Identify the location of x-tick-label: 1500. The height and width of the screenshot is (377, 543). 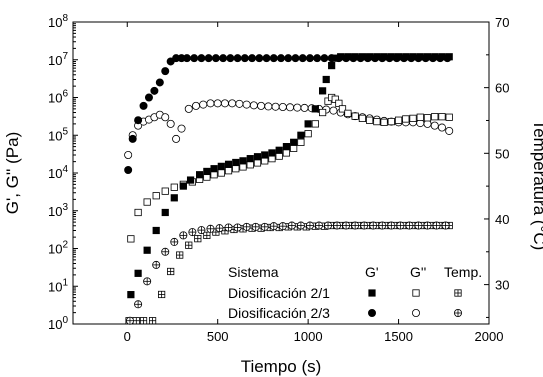
(398, 336).